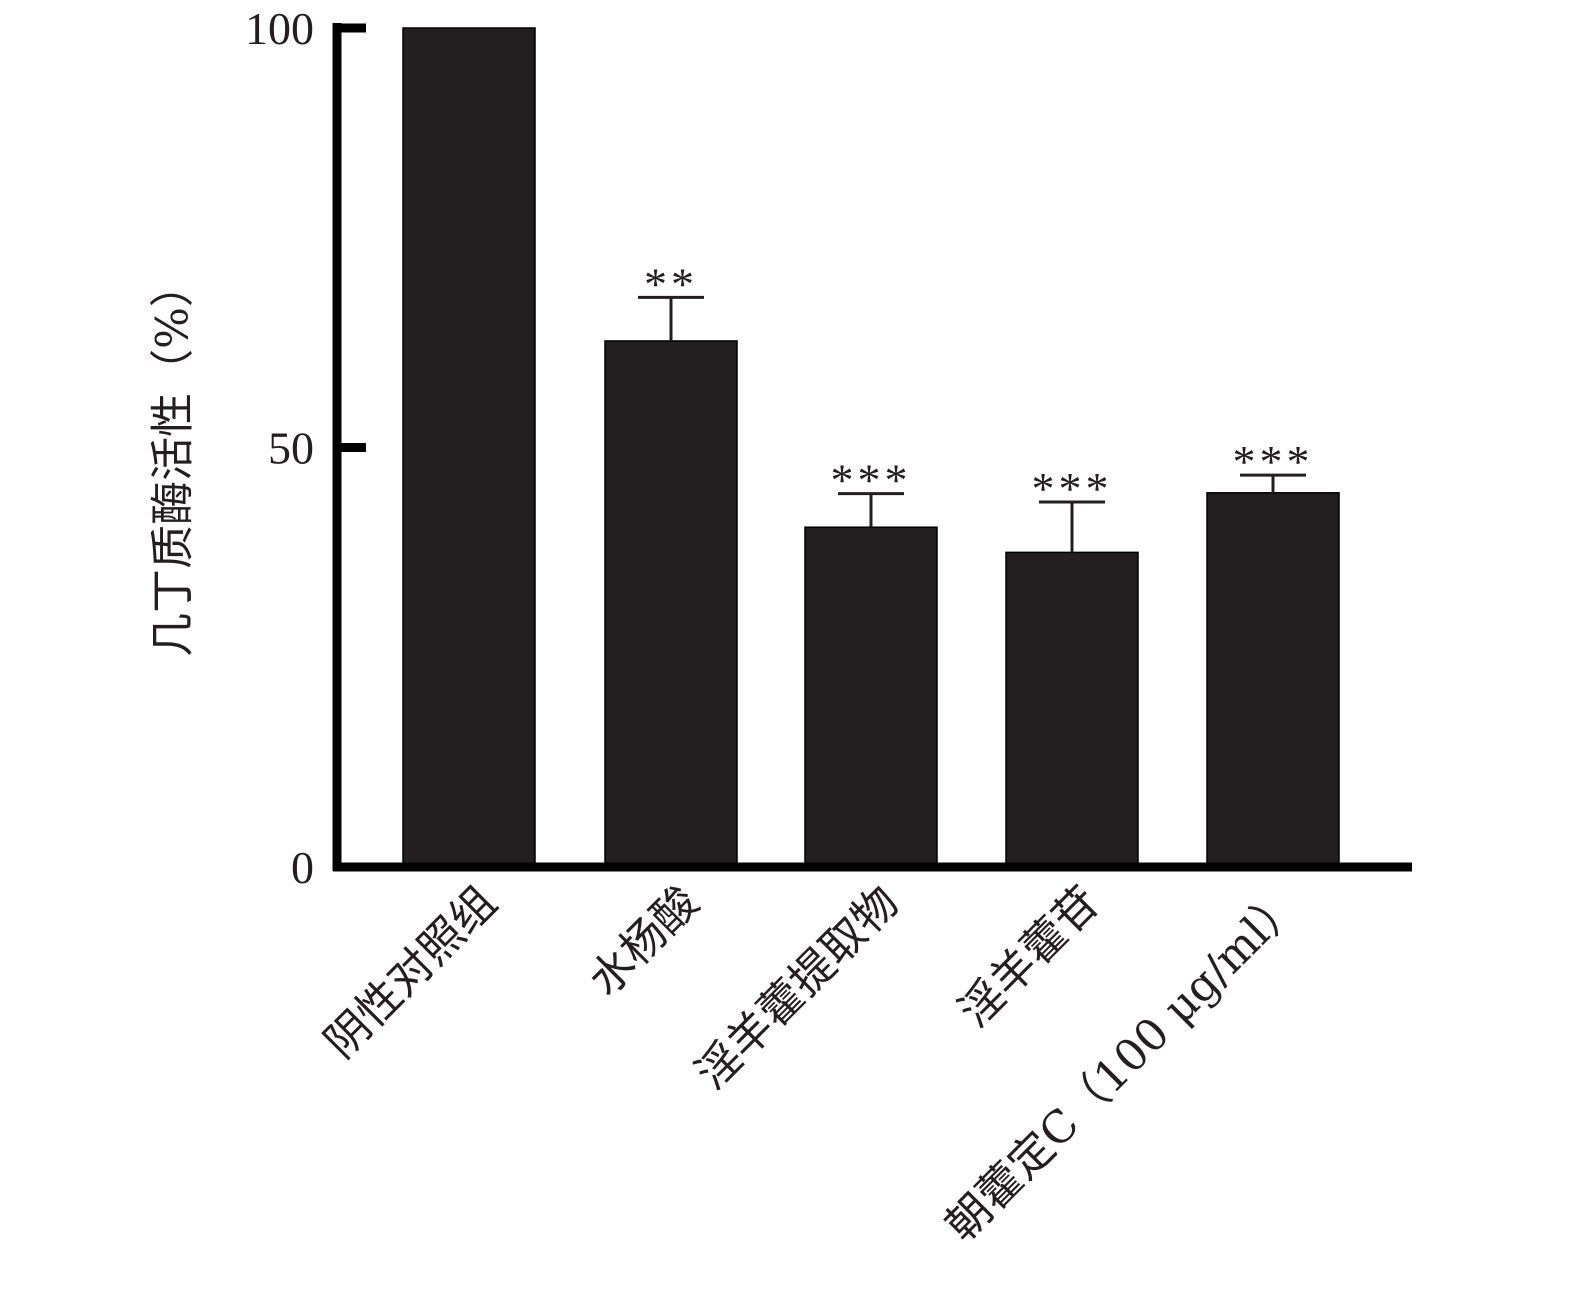 The image size is (1575, 1312). Describe the element at coordinates (411, 973) in the screenshot. I see `x-label-0: 阴性对照组` at that location.